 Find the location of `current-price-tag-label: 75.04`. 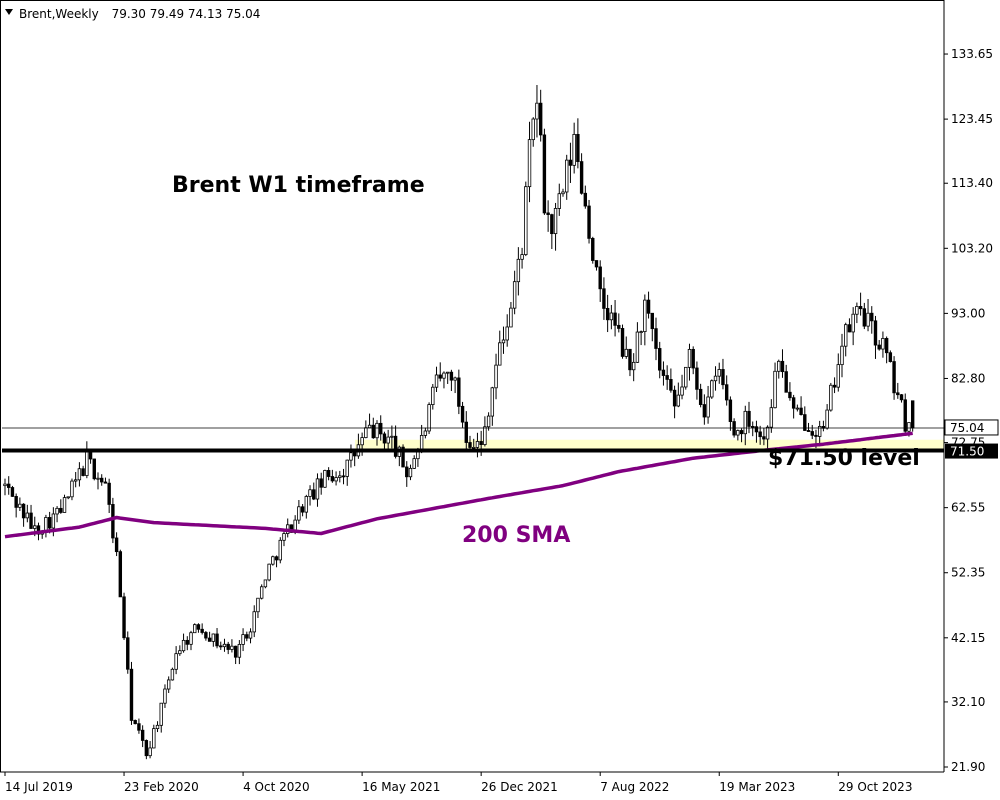

current-price-tag-label: 75.04 is located at coordinates (967, 428).